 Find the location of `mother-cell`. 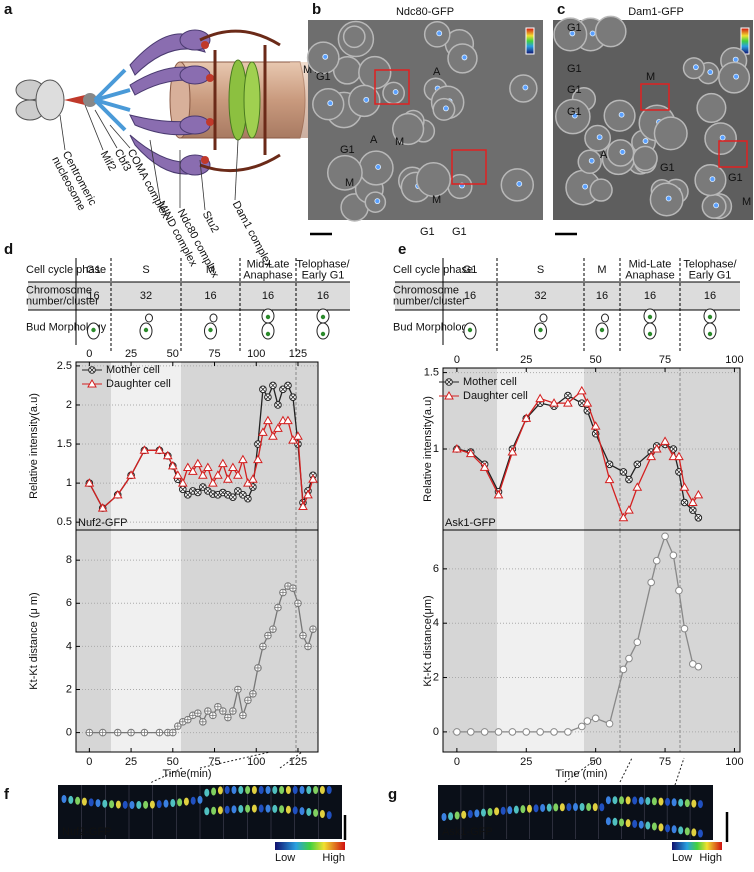

mother-cell is located at coordinates (710, 331).